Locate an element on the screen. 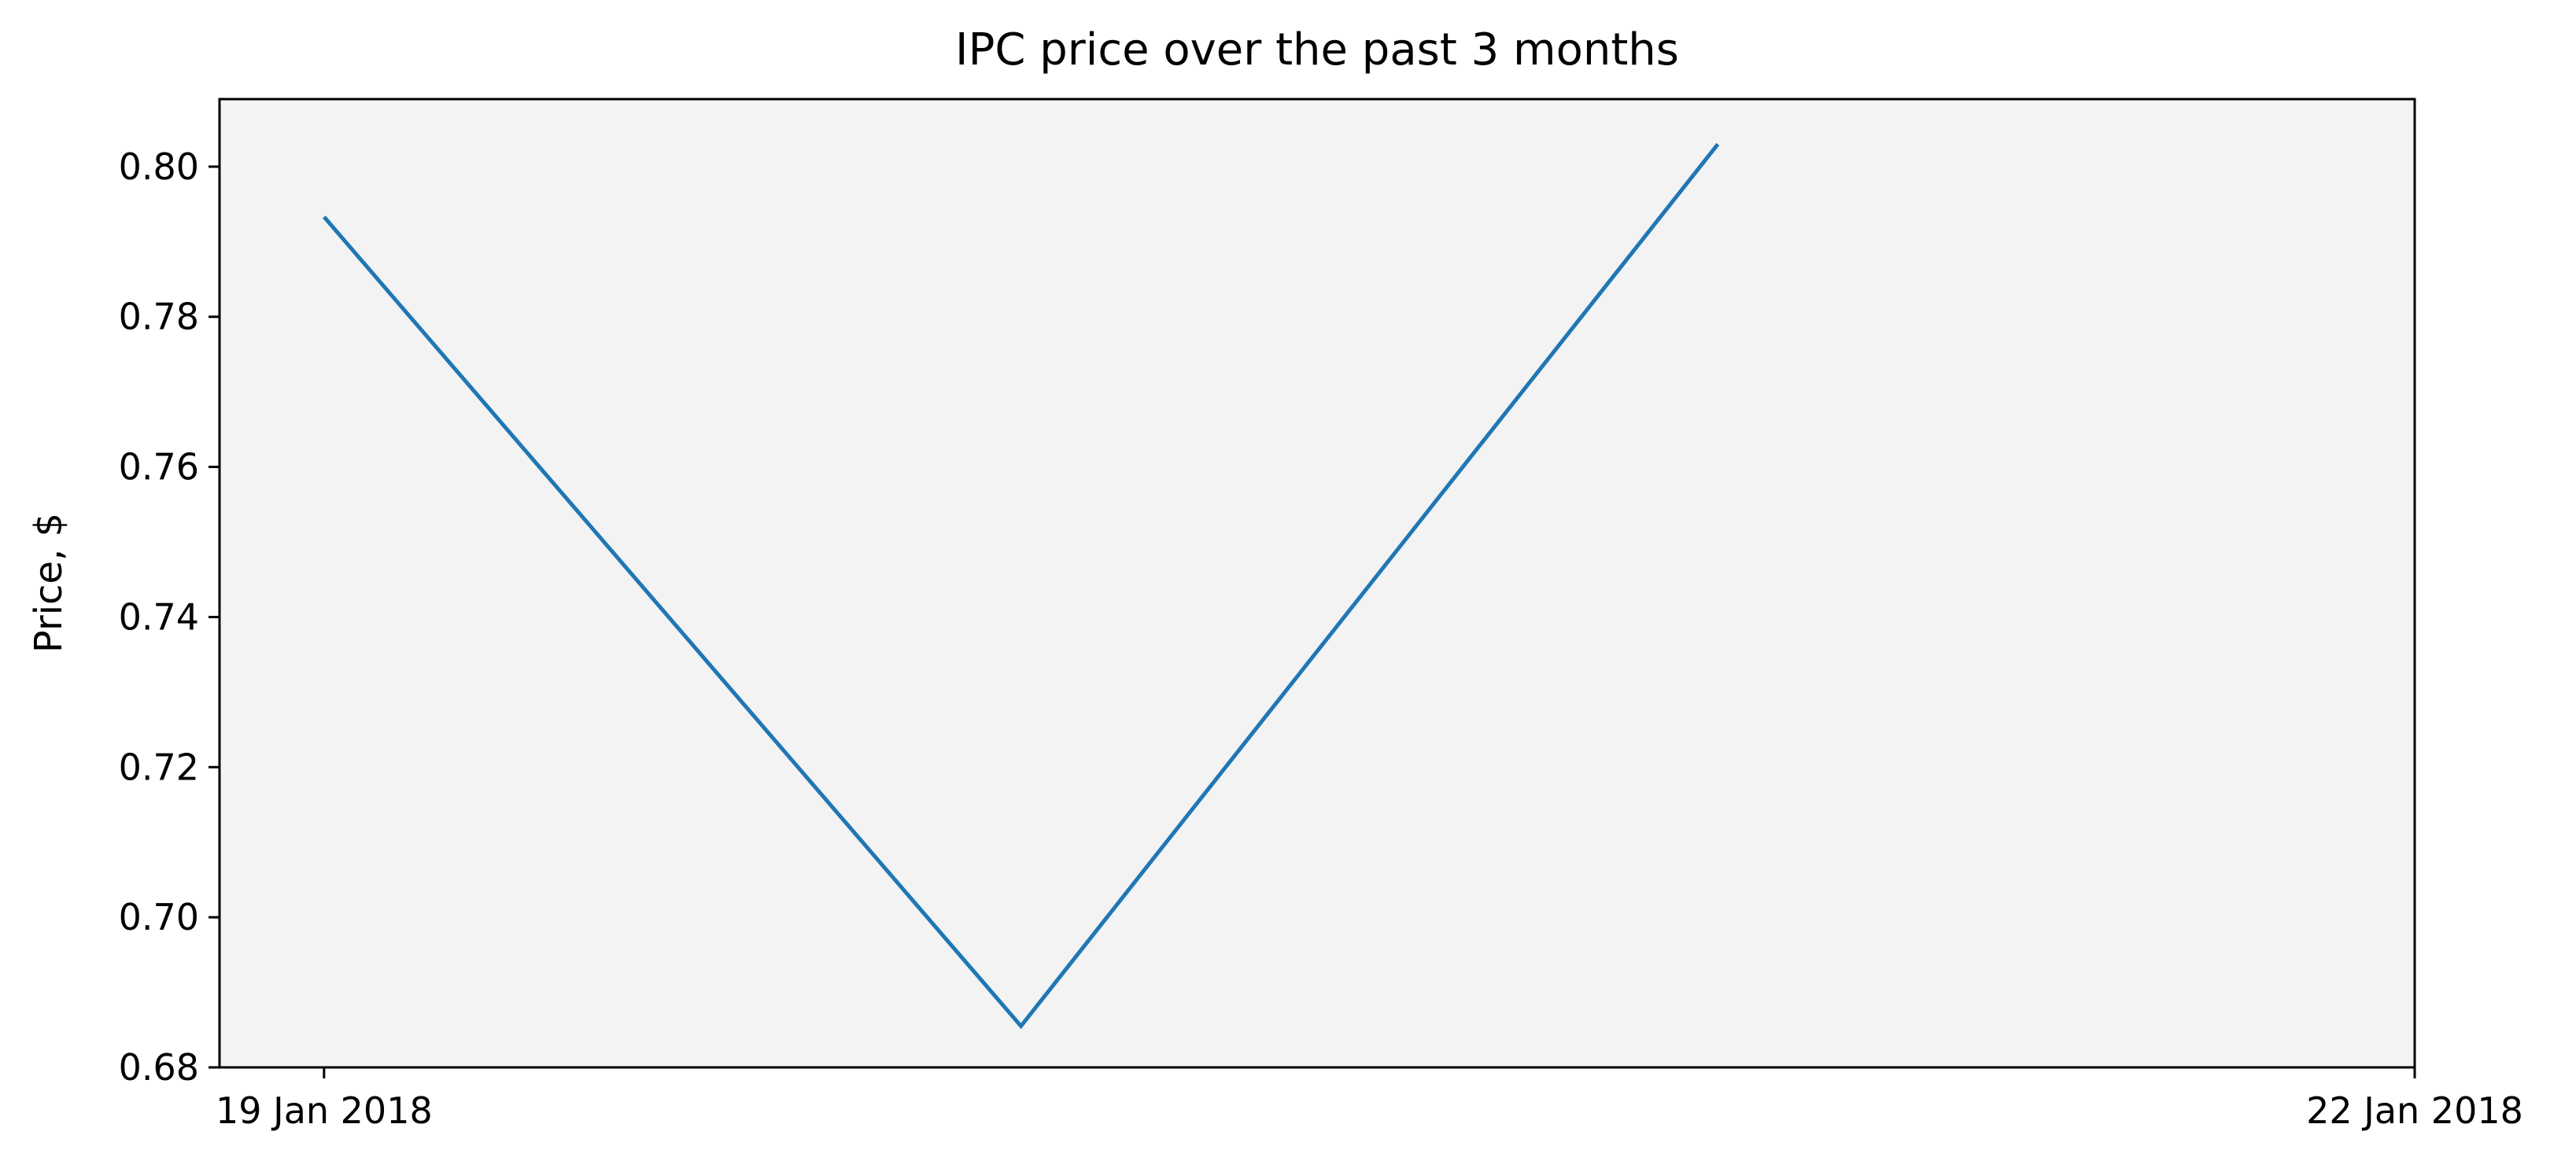 This screenshot has height=1172, width=2576. y-axis: 0.68 0.70 0.72 0.74 0.76 0.78 0.80 is located at coordinates (169, 617).